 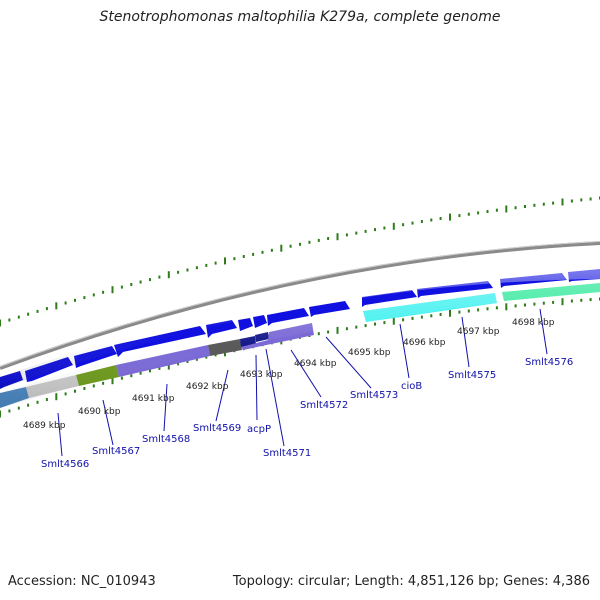 What do you see at coordinates (166, 439) in the screenshot?
I see `gene-label-smlt4568: Smlt4568` at bounding box center [166, 439].